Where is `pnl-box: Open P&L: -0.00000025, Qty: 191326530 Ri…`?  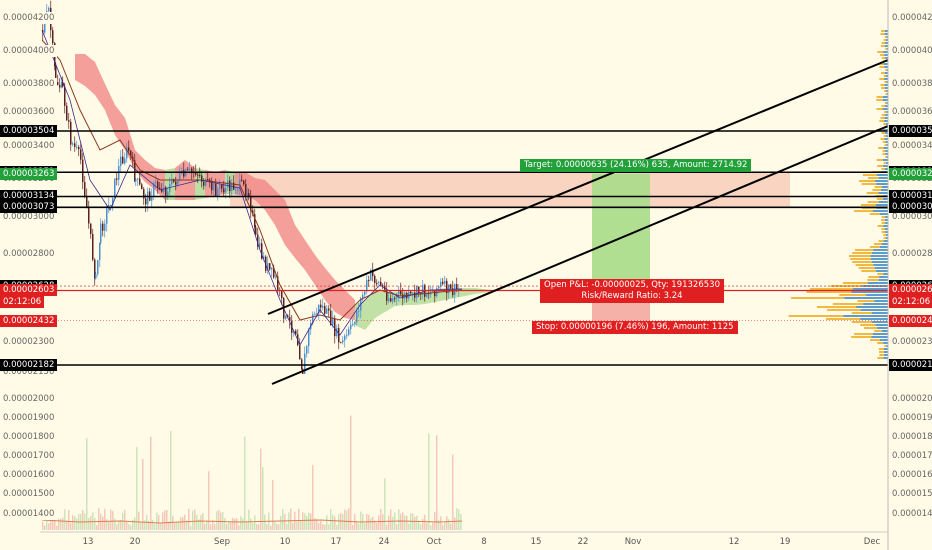 pnl-box: Open P&L: -0.00000025, Qty: 191326530 Ri… is located at coordinates (632, 291).